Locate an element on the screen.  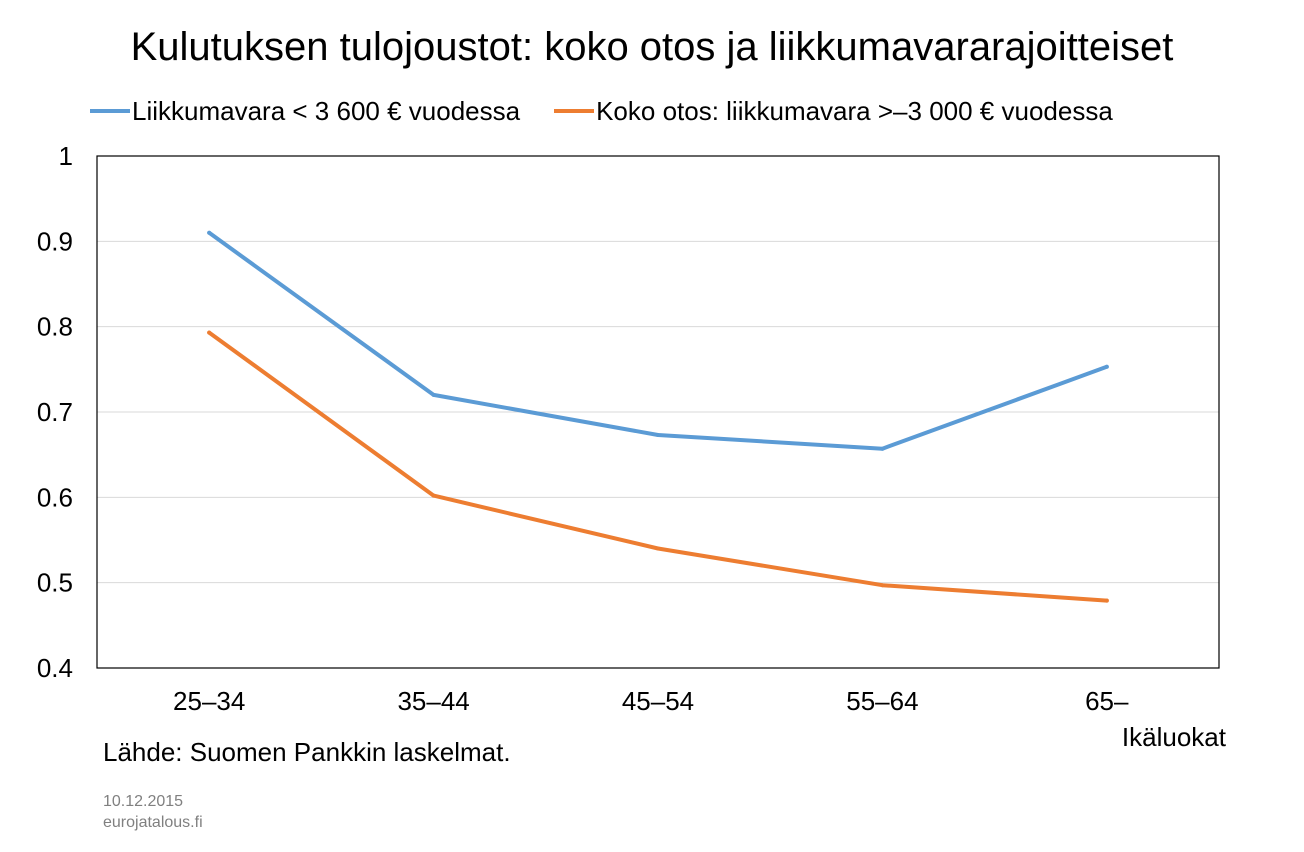
y-tick-label: 0.6 is located at coordinates (55, 497).